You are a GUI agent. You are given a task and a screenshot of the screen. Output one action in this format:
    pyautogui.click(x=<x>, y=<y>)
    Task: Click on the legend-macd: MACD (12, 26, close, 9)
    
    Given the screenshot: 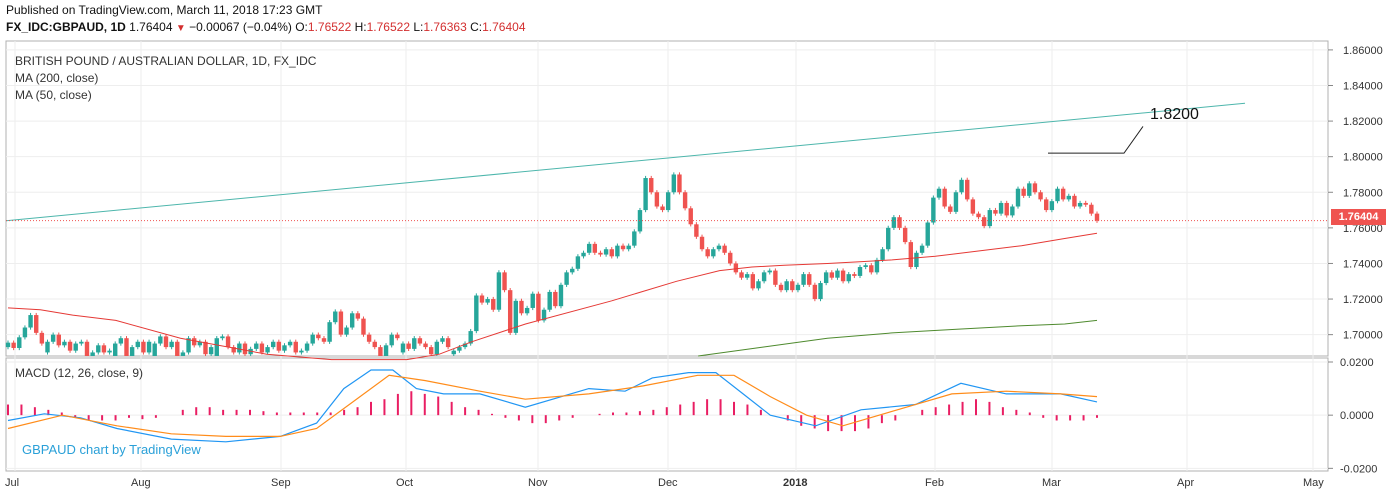 What is the action you would take?
    pyautogui.click(x=79, y=373)
    